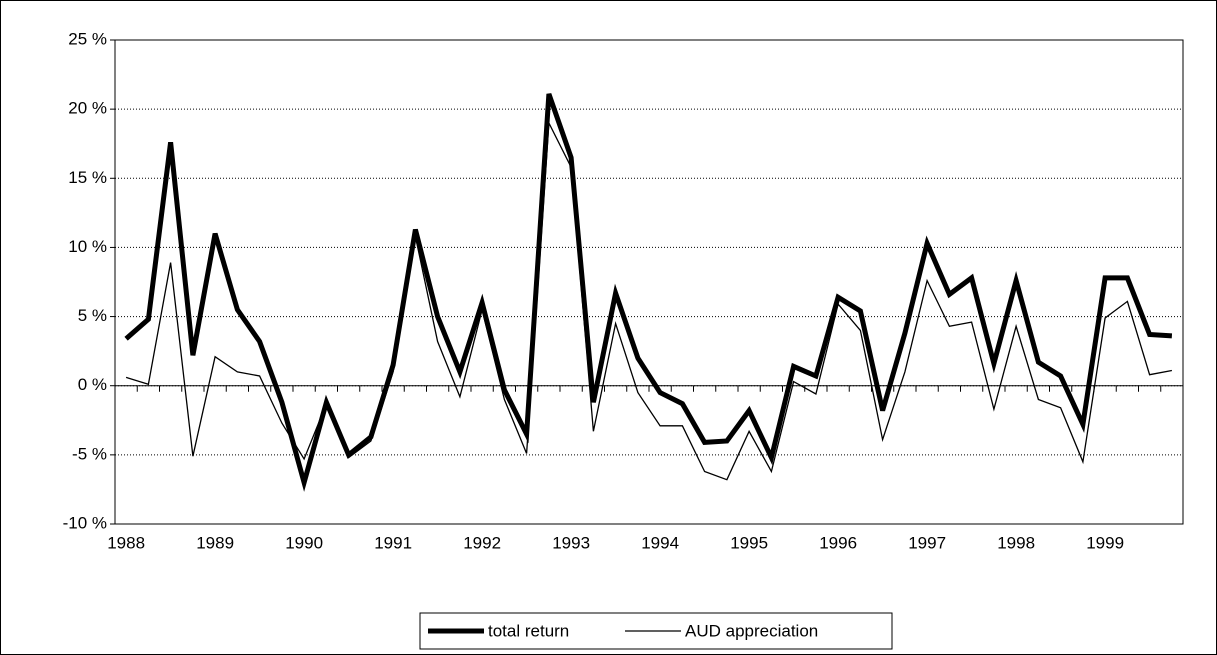 This screenshot has height=655, width=1217. I want to click on x-tick-label: 1990, so click(304, 542).